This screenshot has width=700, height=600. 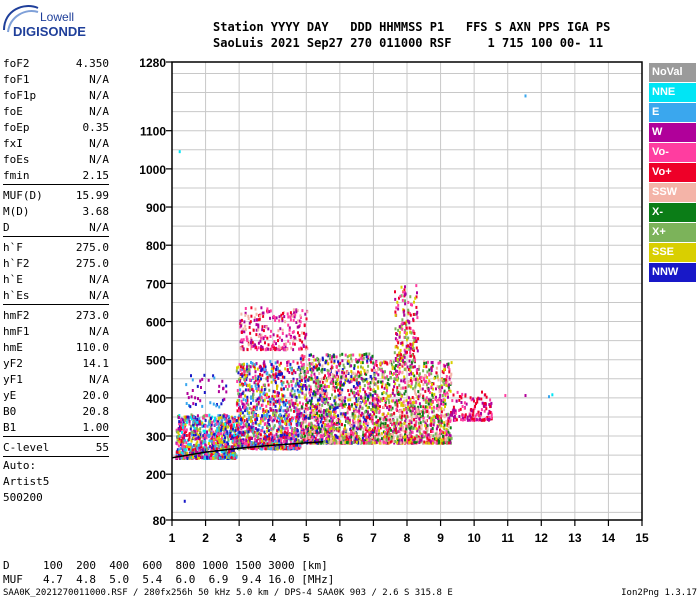 I want to click on param-row: foF1 N/A, so click(x=56, y=79).